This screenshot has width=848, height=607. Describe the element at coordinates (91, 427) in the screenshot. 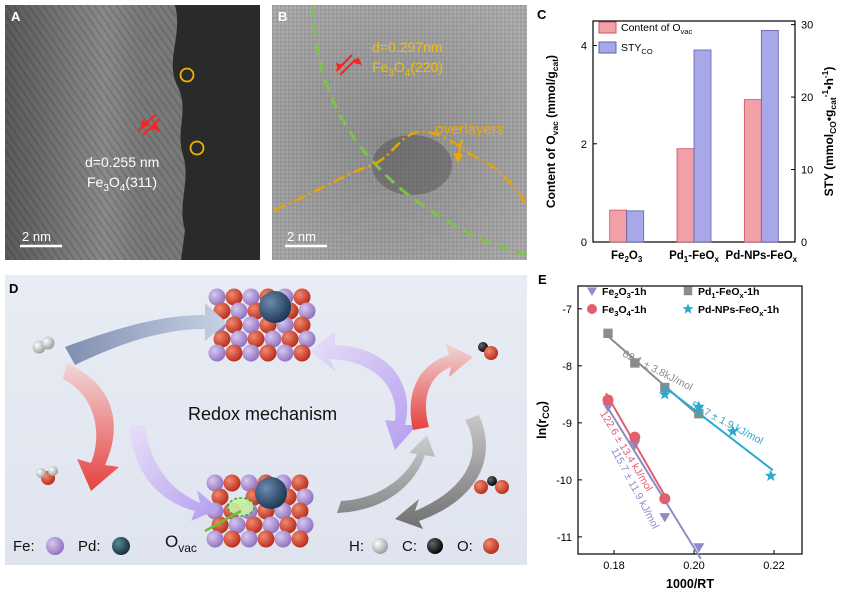

I see `arrow-left-red` at that location.